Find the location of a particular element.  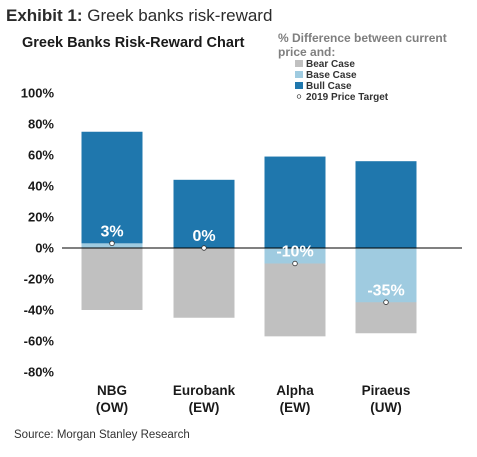

category-name: Eurobank is located at coordinates (204, 390).